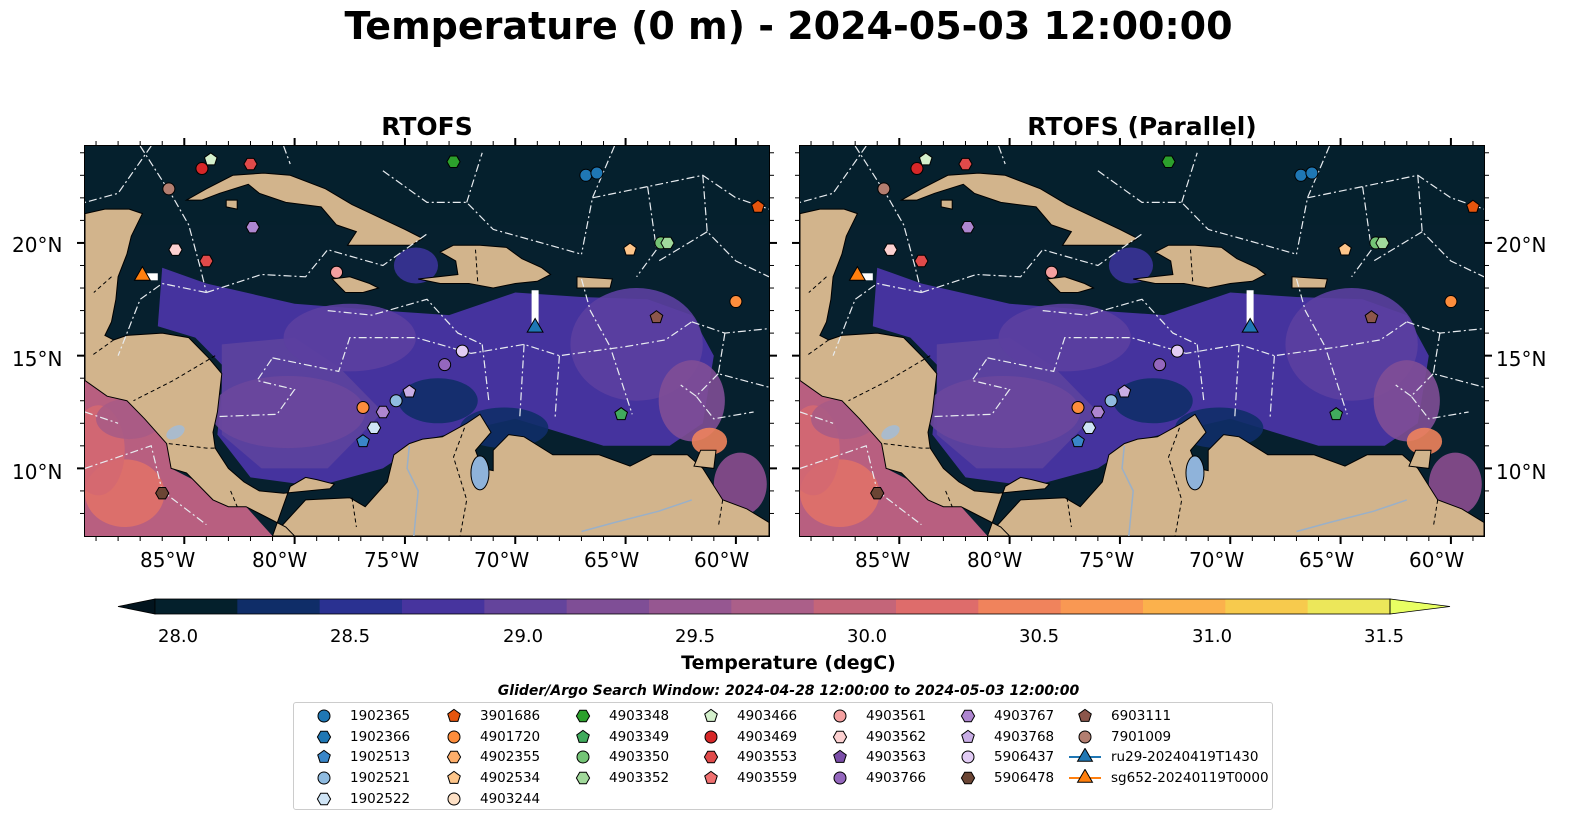 This screenshot has width=1577, height=828. Describe the element at coordinates (896, 757) in the screenshot. I see `legend-label: 4903563` at that location.